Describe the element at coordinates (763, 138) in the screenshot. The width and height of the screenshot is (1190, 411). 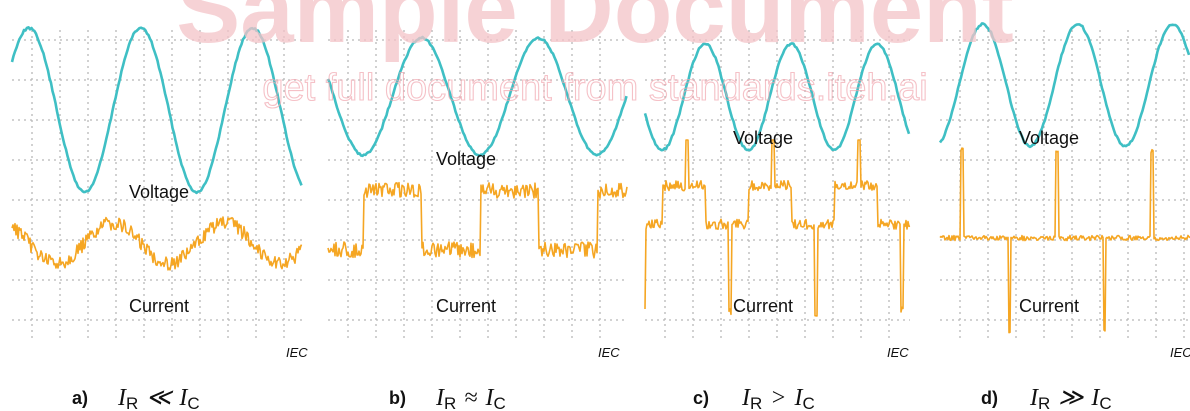
I see `voltage-label-c: Voltage` at that location.